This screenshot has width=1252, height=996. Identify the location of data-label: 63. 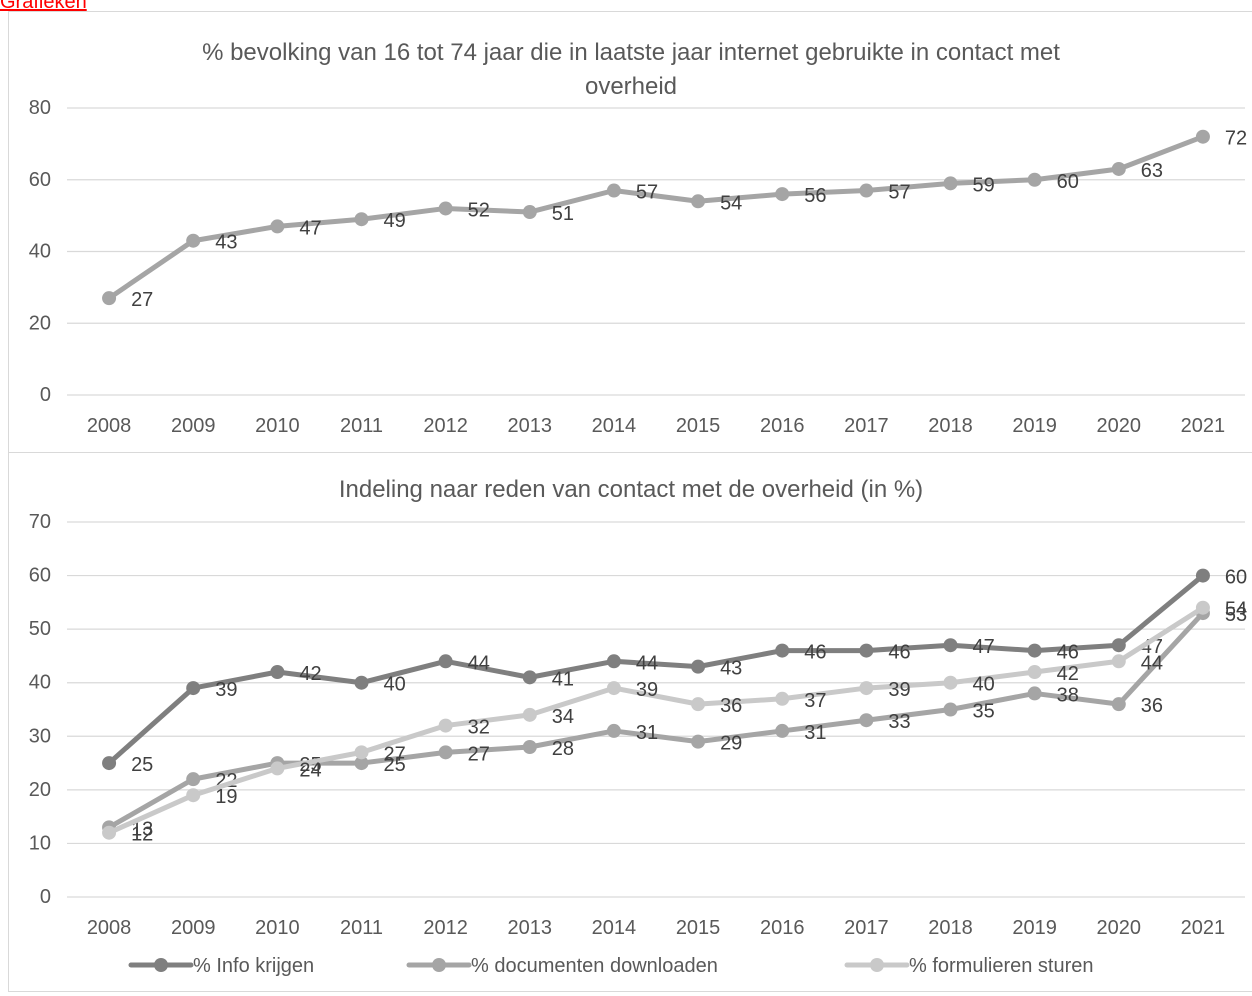
(1152, 171).